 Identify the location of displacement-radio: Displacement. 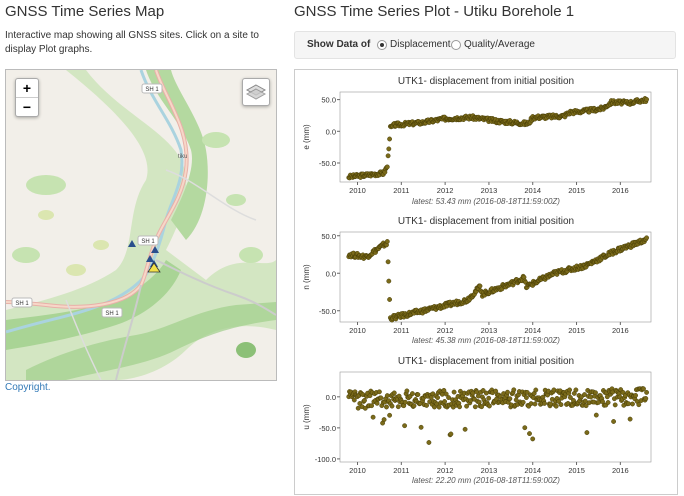
(414, 44).